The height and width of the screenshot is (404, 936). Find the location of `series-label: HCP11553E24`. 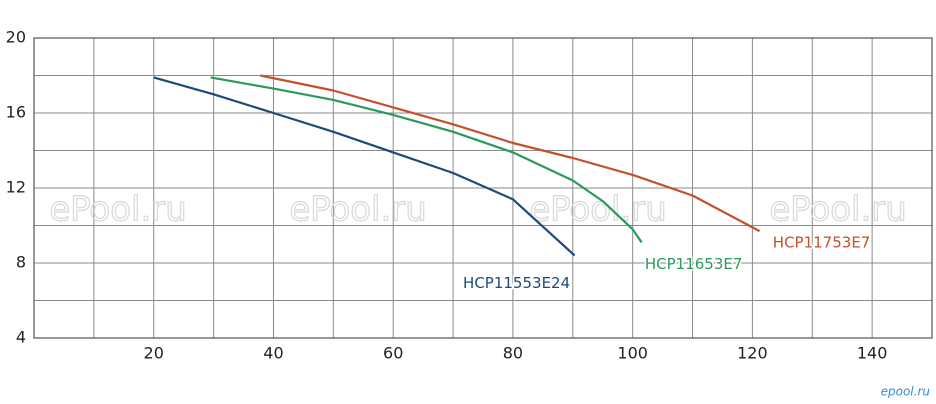

series-label: HCP11553E24 is located at coordinates (516, 283).